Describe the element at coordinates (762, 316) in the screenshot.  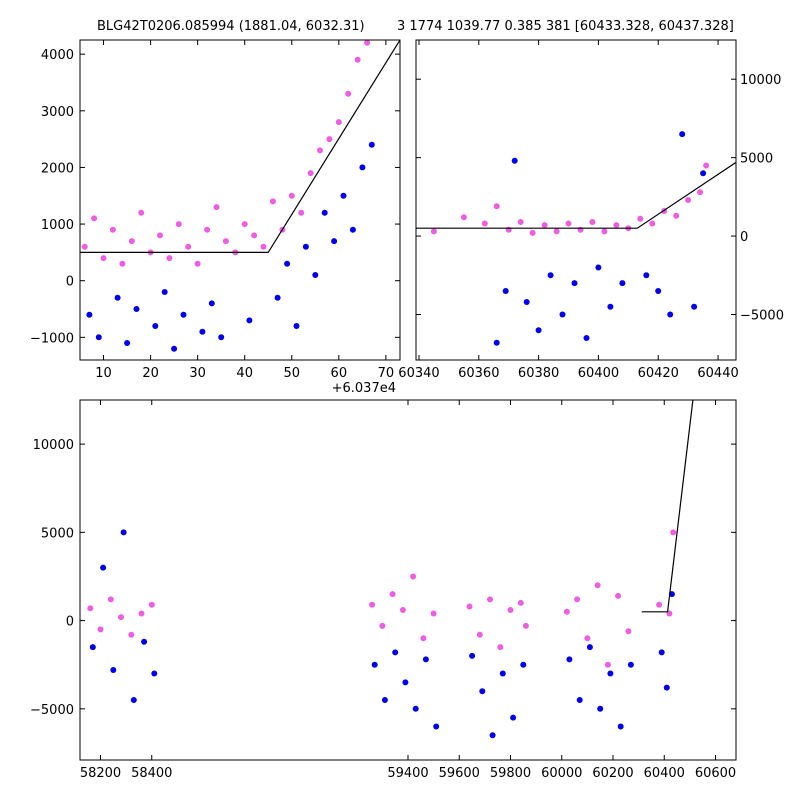
I see `y-tick-label-top-right-0: −5000` at that location.